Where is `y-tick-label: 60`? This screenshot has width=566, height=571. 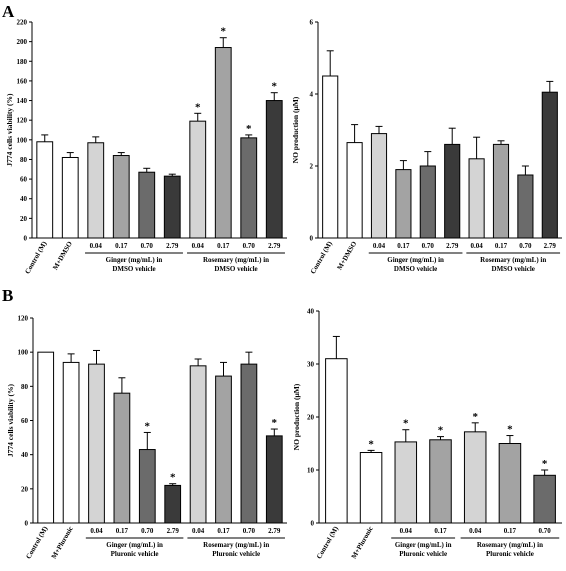 y-tick-label: 60 is located at coordinates (24, 180).